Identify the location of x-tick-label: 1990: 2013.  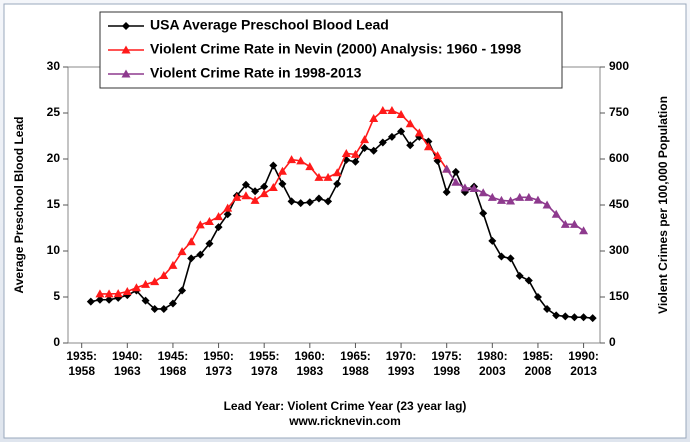
(583, 363).